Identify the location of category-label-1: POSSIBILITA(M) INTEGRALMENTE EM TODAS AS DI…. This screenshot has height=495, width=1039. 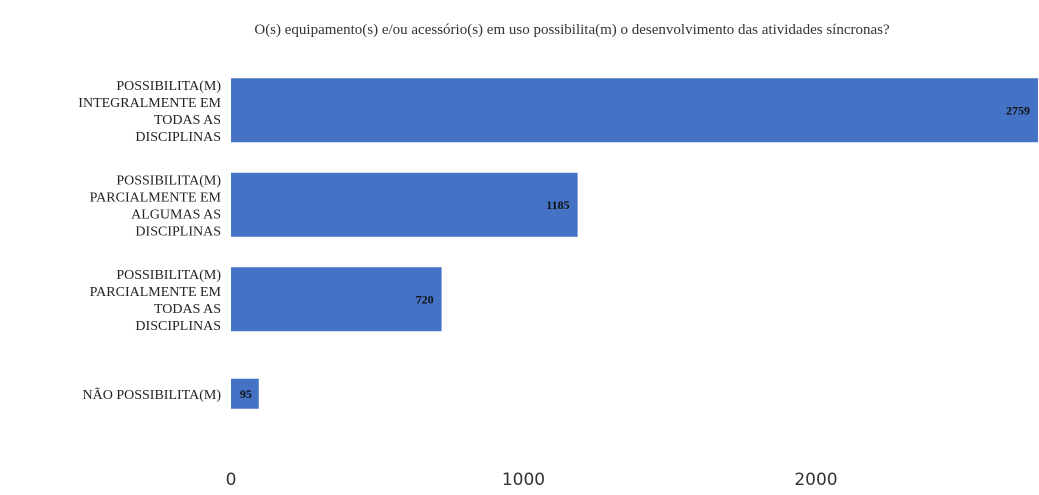
(149, 112).